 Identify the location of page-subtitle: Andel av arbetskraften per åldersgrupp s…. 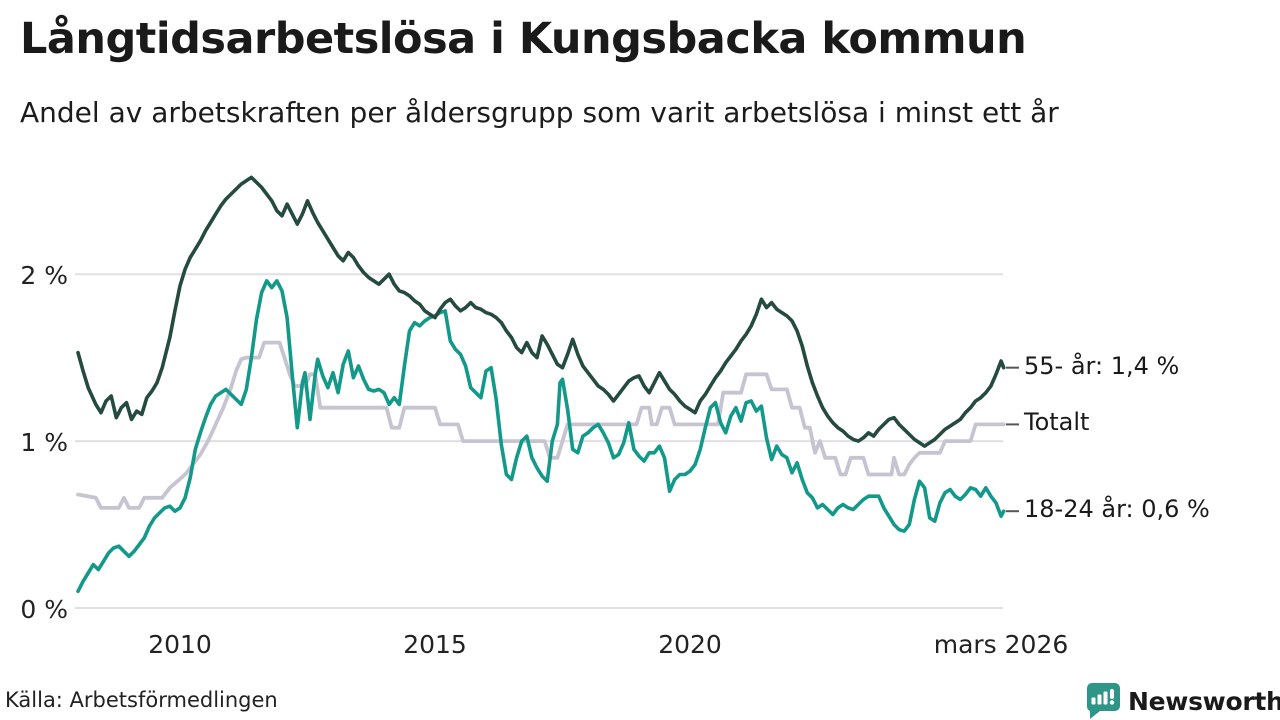
(539, 112).